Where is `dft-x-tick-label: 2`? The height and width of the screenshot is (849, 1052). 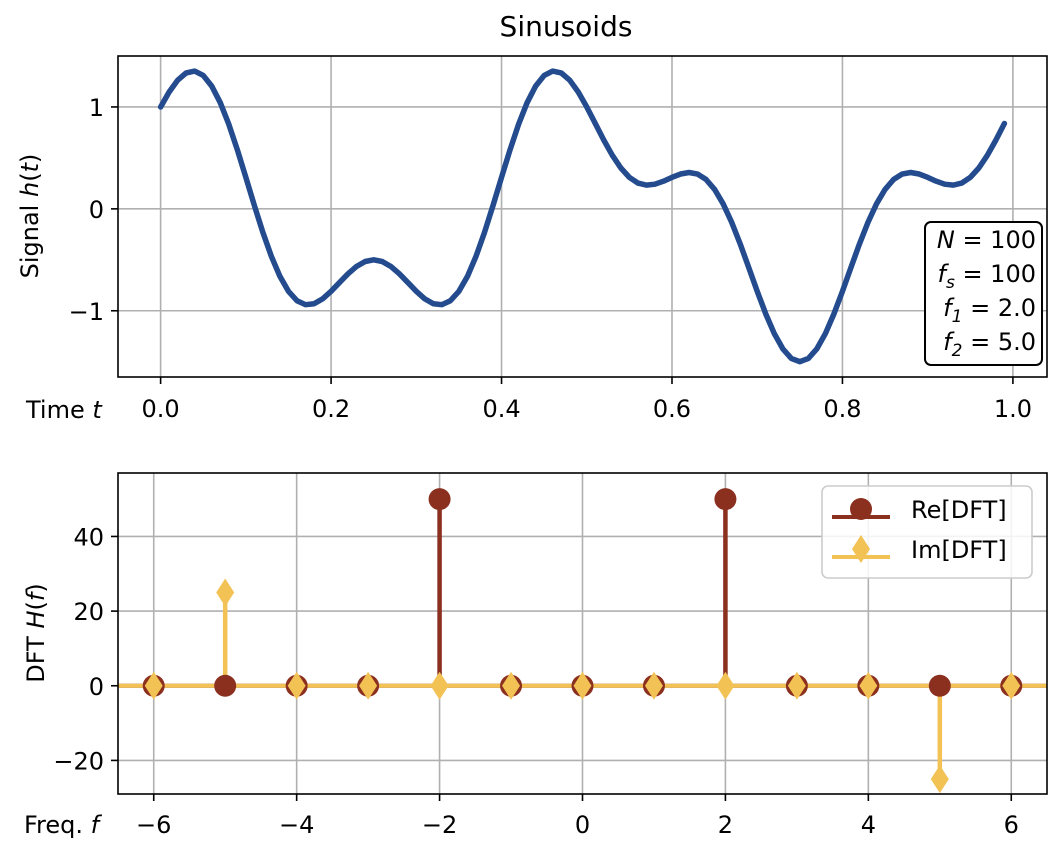 dft-x-tick-label: 2 is located at coordinates (725, 825).